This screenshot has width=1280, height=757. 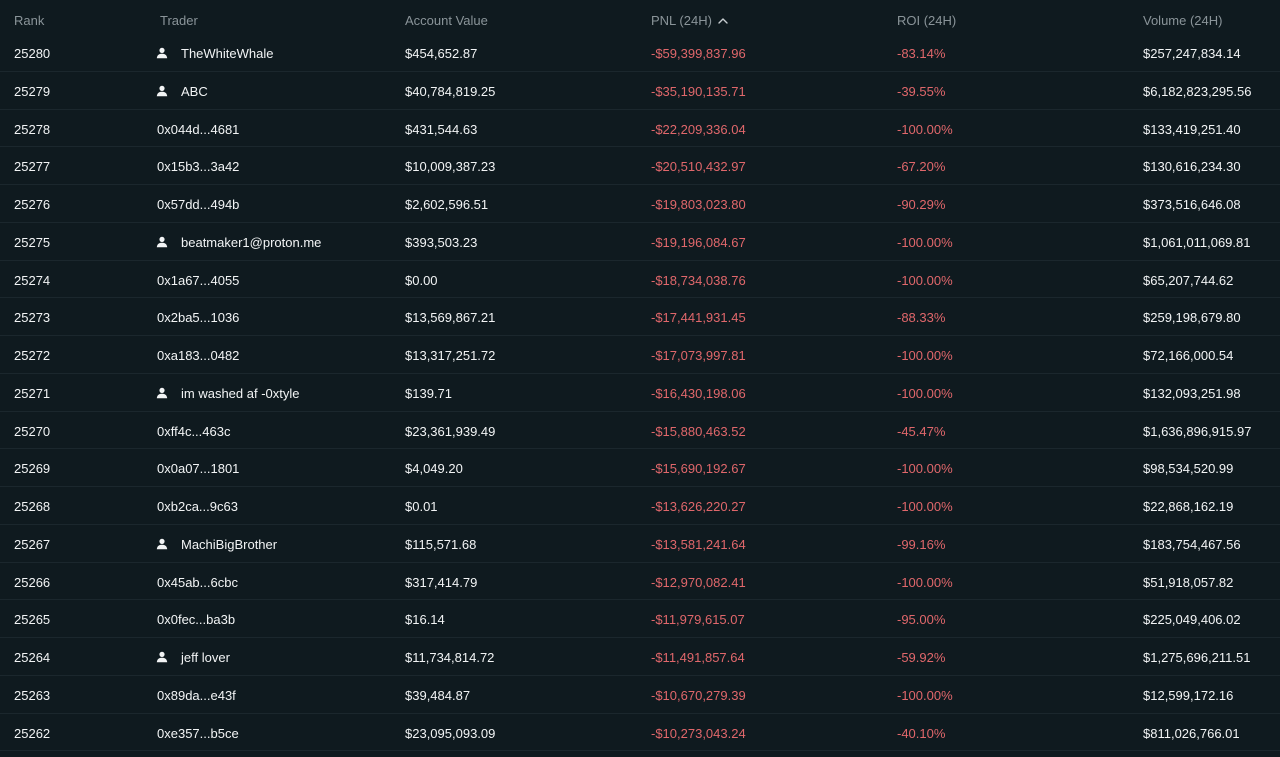 I want to click on pnl-cell: -$19,196,084.67, so click(x=698, y=242).